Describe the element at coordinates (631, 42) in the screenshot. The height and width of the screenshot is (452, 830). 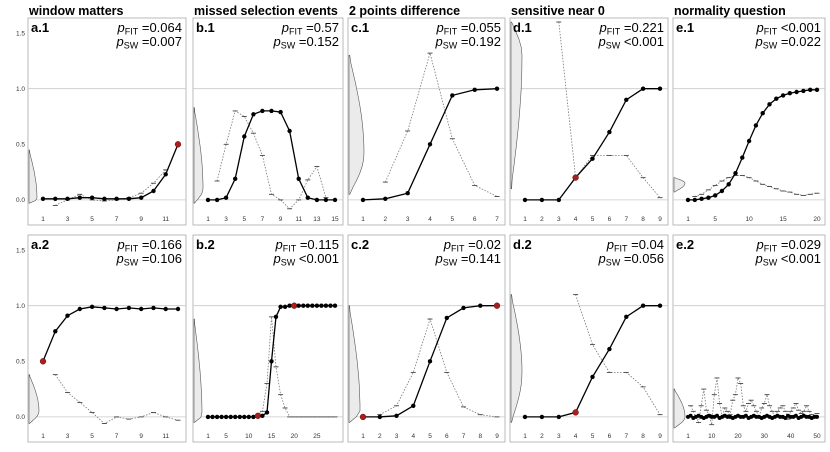
I see `p-sw-label: pSW <0.001` at that location.